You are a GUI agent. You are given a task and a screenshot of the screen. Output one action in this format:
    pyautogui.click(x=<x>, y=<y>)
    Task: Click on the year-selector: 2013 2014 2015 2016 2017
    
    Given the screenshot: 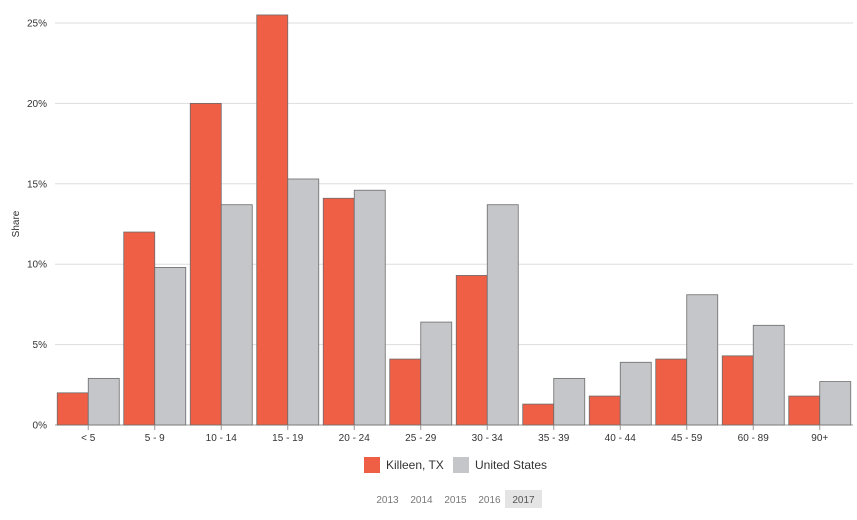 What is the action you would take?
    pyautogui.click(x=459, y=499)
    